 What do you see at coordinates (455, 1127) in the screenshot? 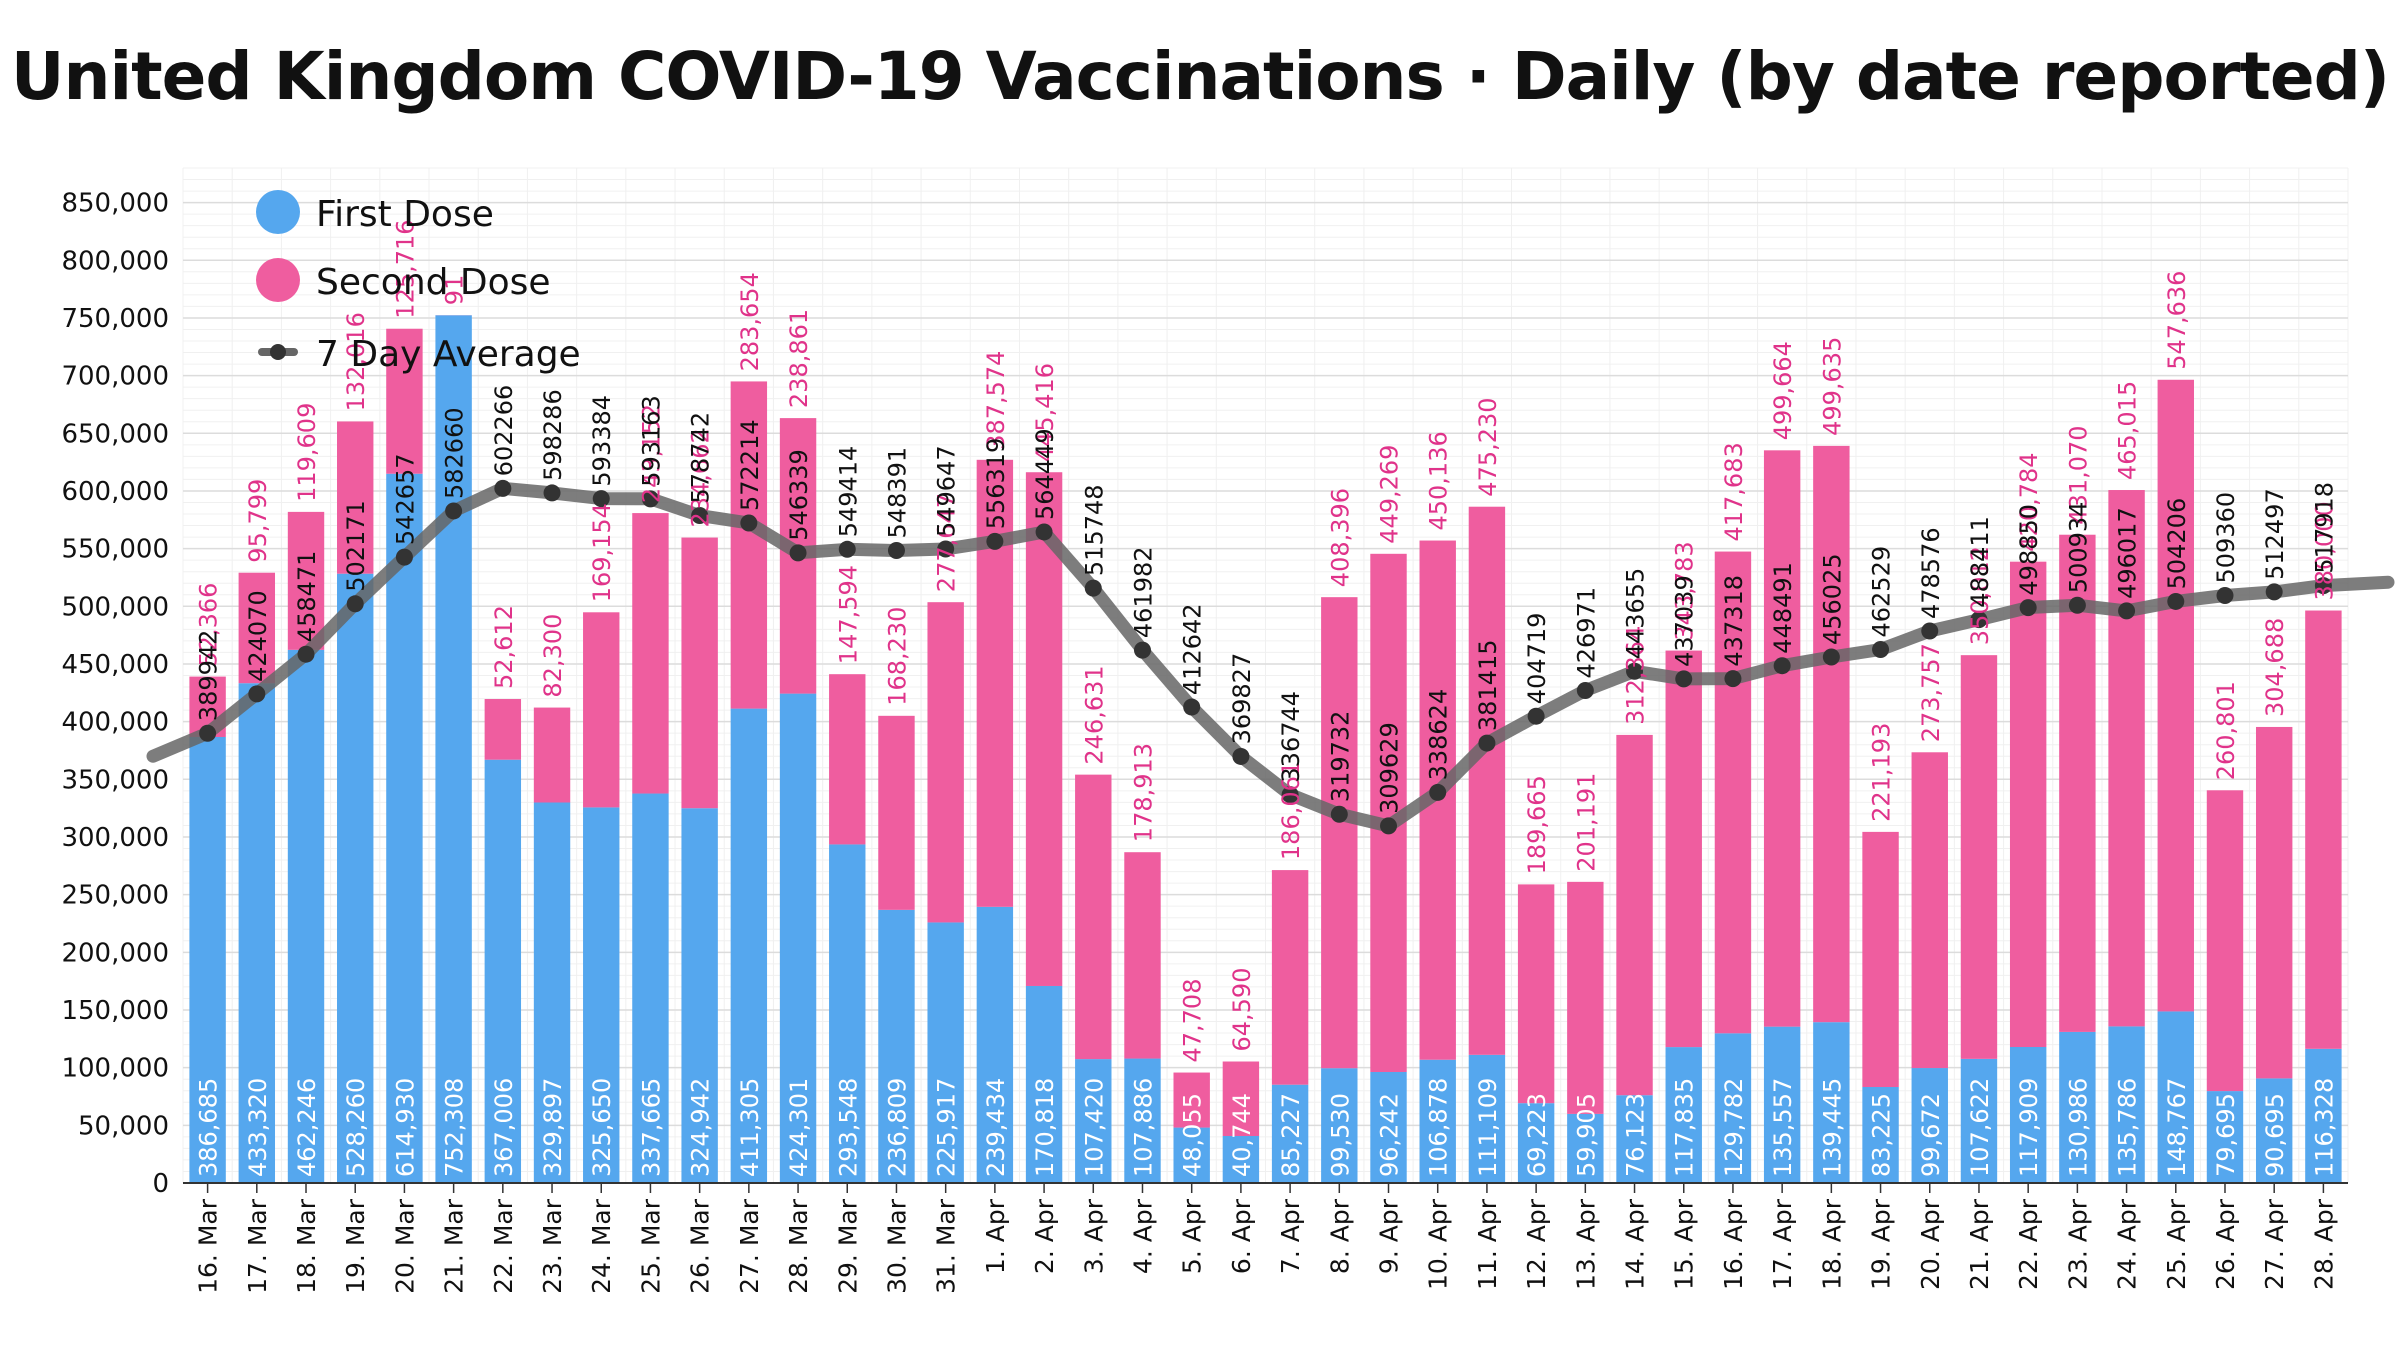
I see `first-dose-label: 752,308` at bounding box center [455, 1127].